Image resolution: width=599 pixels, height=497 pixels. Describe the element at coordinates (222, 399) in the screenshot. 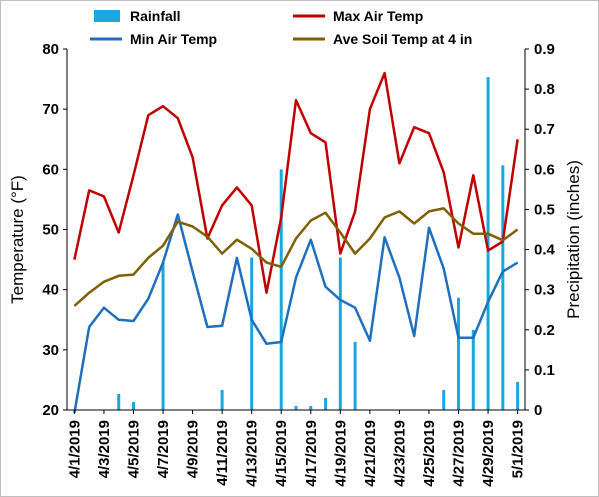

I see `rainfall-bar-4/11/2019` at that location.